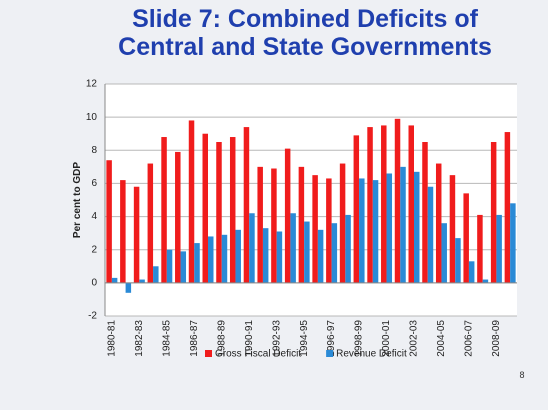 The image size is (548, 410). I want to click on x-tick-label: 1984-85, so click(166, 338).